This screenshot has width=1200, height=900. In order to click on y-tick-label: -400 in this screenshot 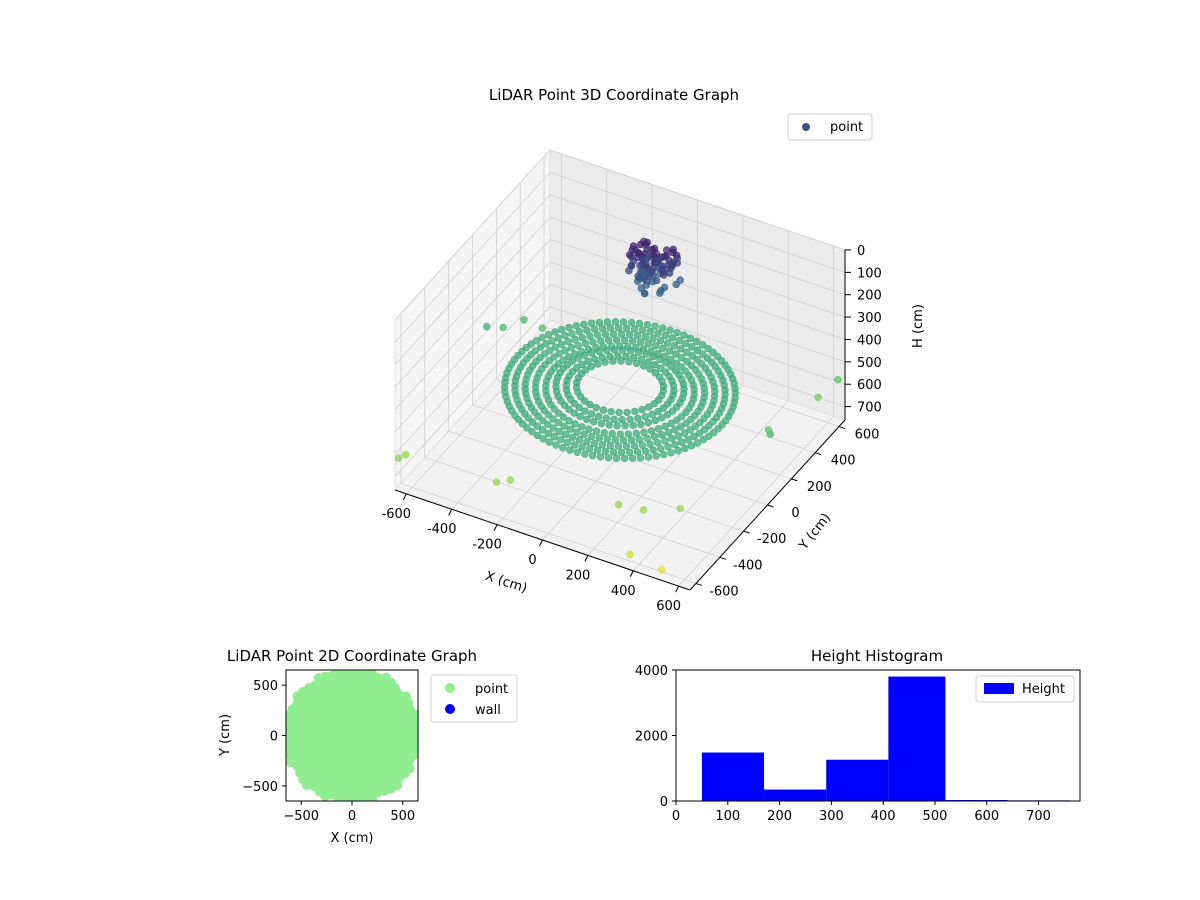, I will do `click(748, 565)`.